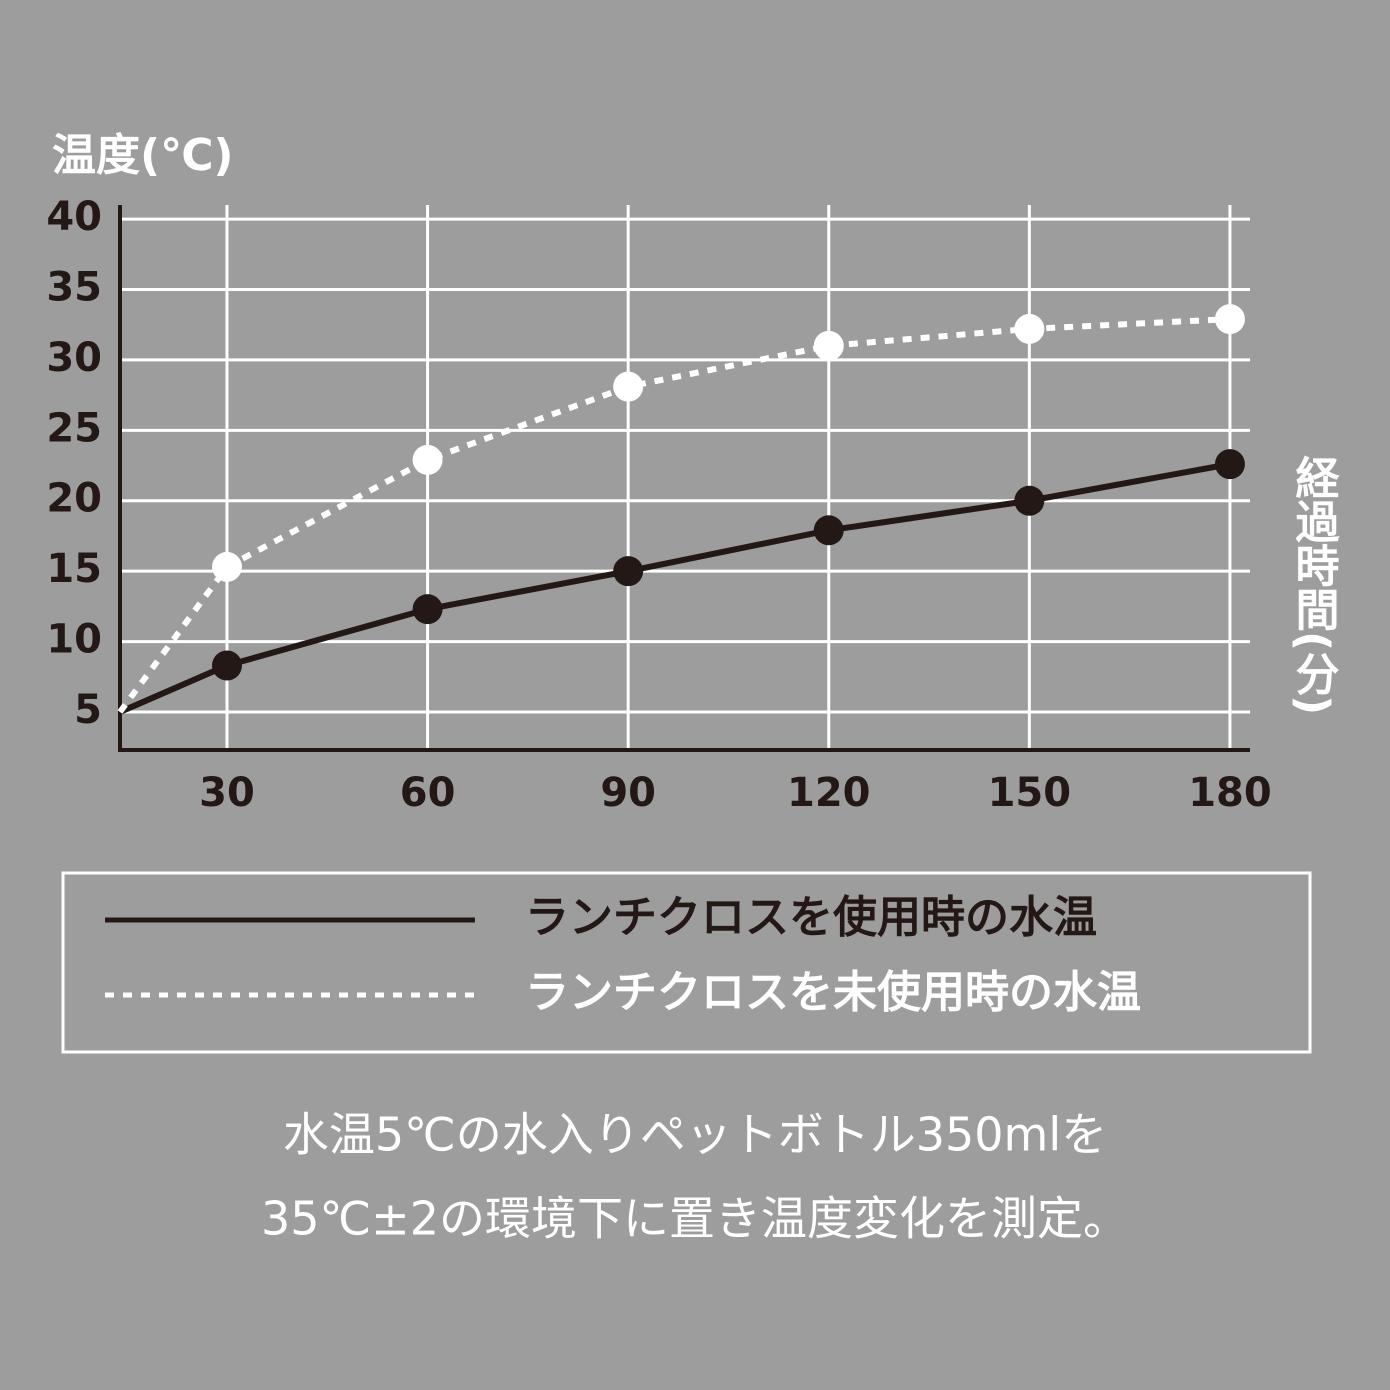 This screenshot has width=1390, height=1390. Describe the element at coordinates (74, 287) in the screenshot. I see `y-tick-label: 35` at that location.